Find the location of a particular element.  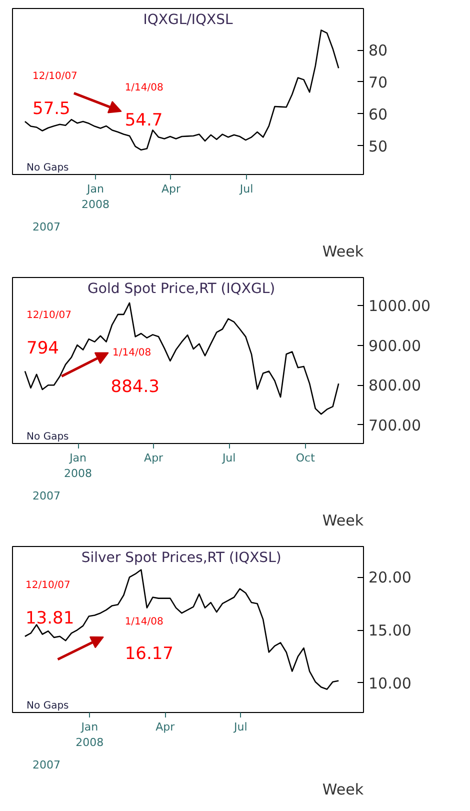

y-tick-label: 80 is located at coordinates (378, 51).